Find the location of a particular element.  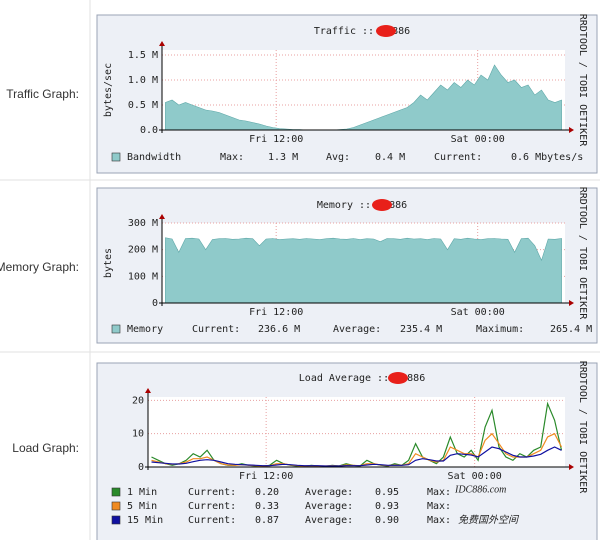

y-axis-label: bytes is located at coordinates (108, 263).